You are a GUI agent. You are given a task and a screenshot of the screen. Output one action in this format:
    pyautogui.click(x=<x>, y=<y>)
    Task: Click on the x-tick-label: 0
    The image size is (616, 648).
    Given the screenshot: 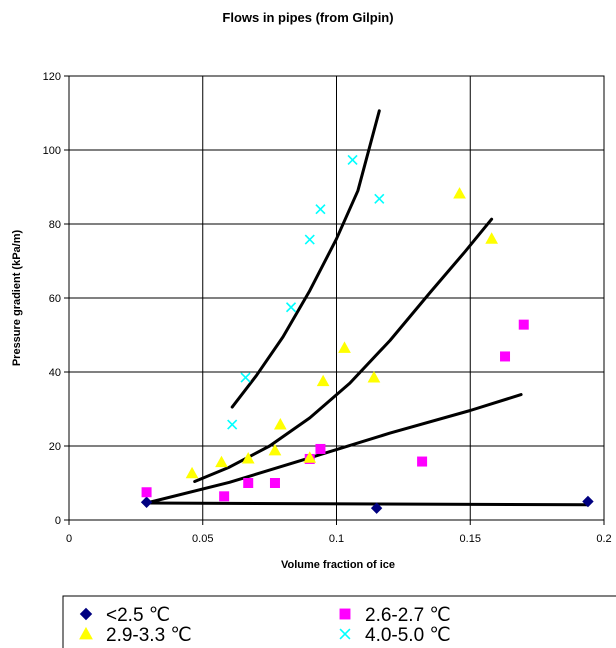 What is the action you would take?
    pyautogui.click(x=69, y=539)
    